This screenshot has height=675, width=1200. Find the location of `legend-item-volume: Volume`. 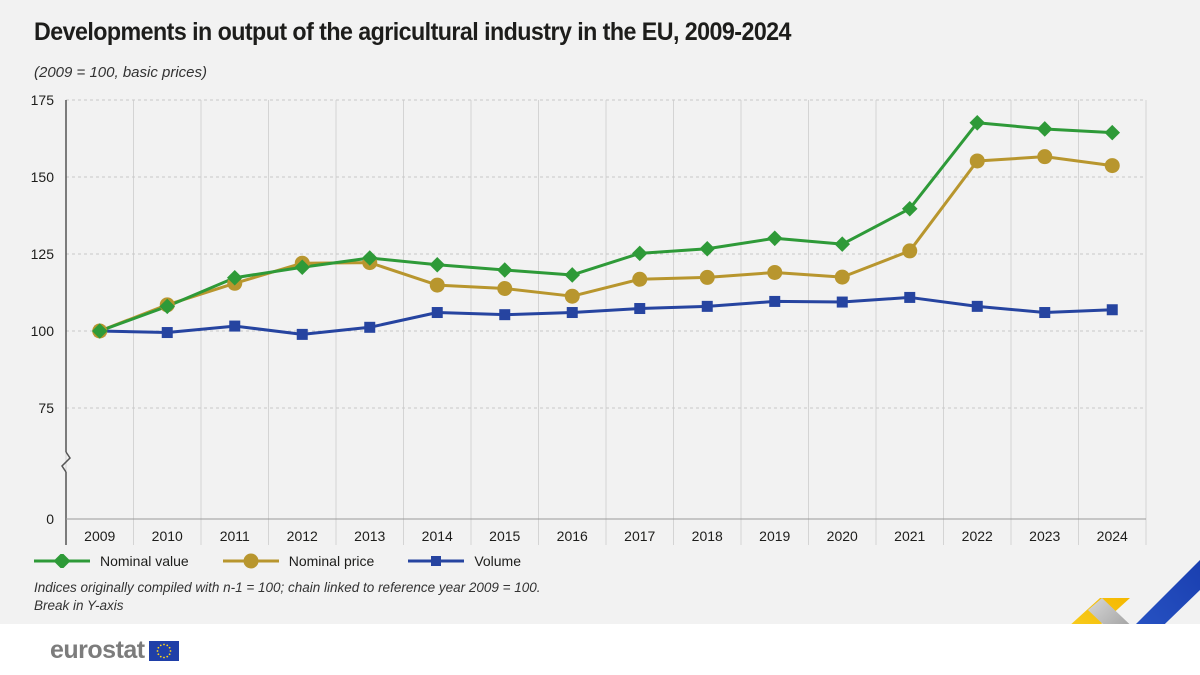

legend-item-volume: Volume is located at coordinates (464, 561).